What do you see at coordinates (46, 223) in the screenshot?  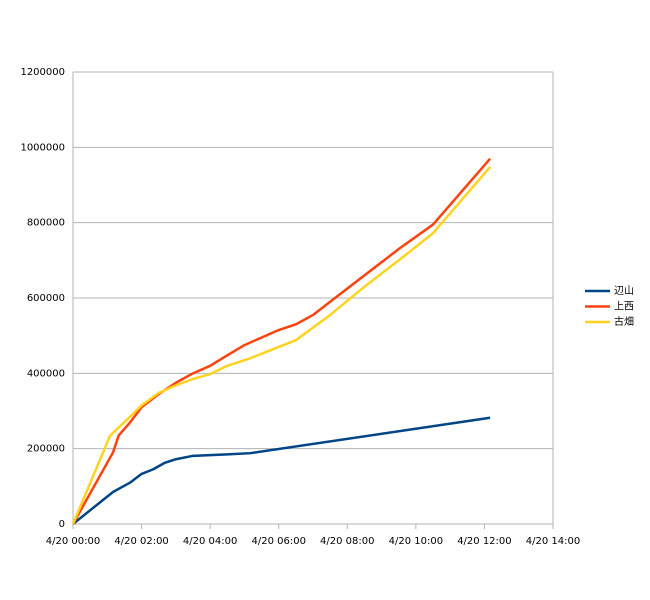 I see `y-tick-label: 800000` at bounding box center [46, 223].